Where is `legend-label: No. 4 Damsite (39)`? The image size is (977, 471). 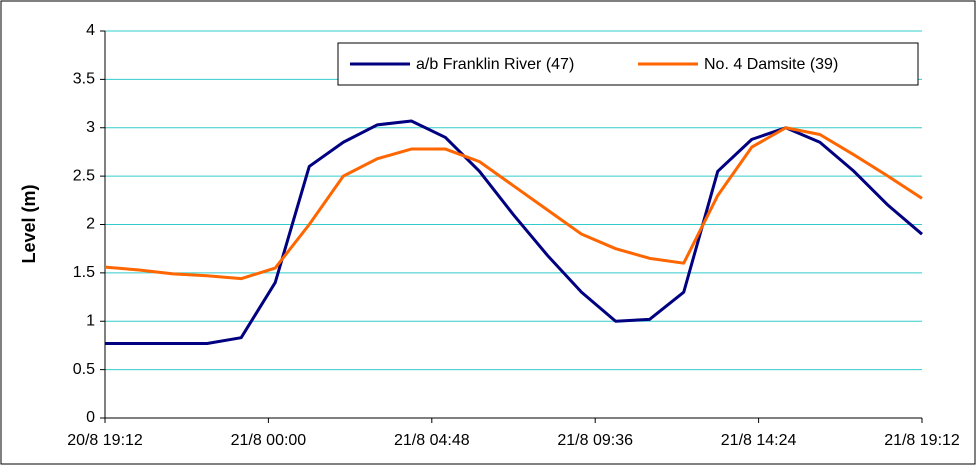
legend-label: No. 4 Damsite (39) is located at coordinates (771, 64).